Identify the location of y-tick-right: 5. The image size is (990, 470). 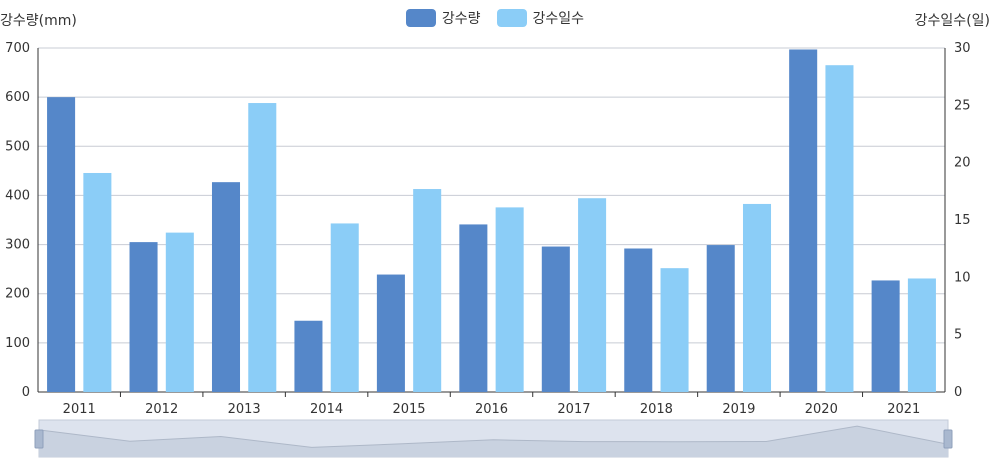
(958, 335).